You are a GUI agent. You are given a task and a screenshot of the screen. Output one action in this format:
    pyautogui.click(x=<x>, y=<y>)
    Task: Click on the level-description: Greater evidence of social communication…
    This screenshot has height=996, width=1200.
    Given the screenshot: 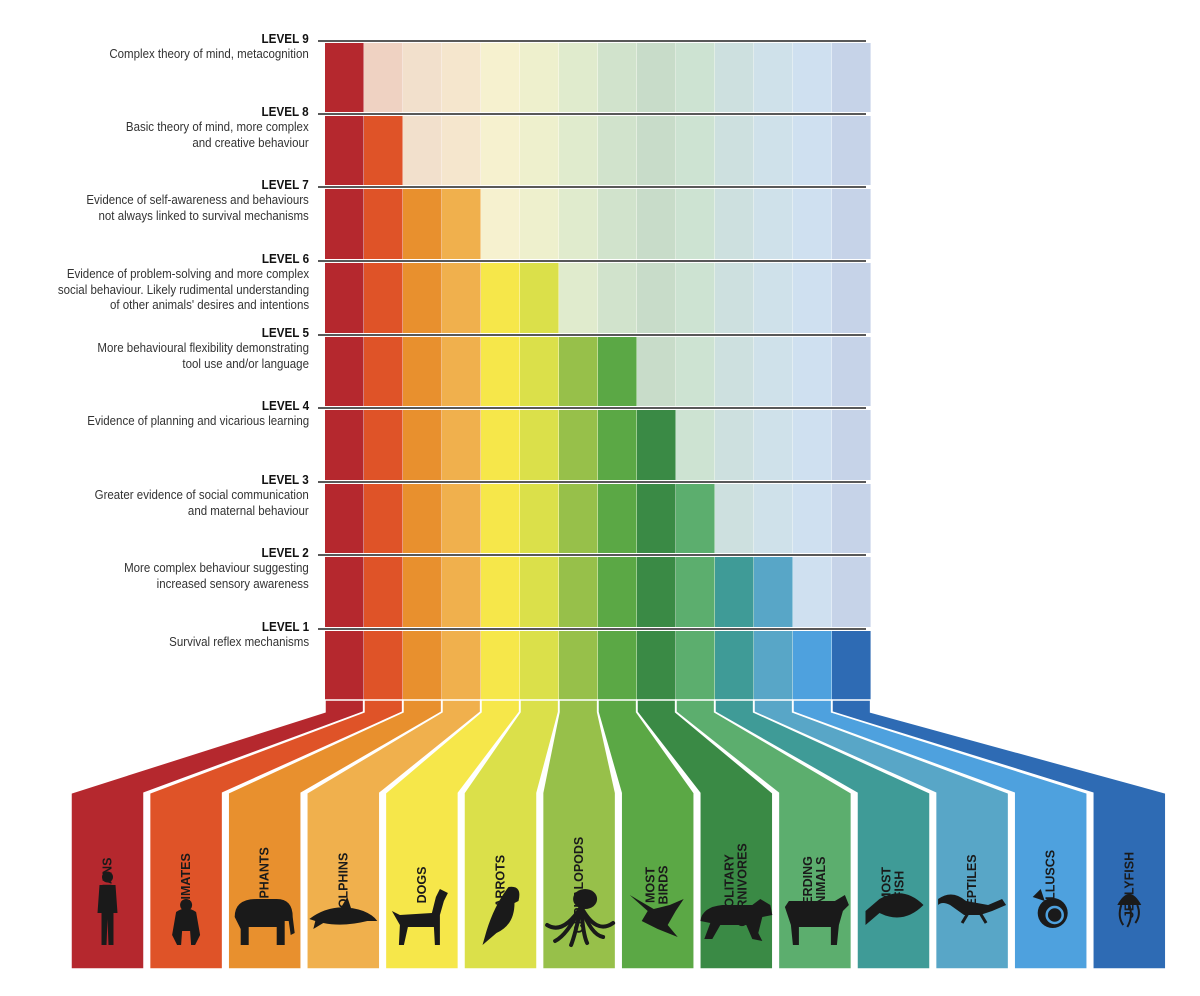 What is the action you would take?
    pyautogui.click(x=202, y=503)
    